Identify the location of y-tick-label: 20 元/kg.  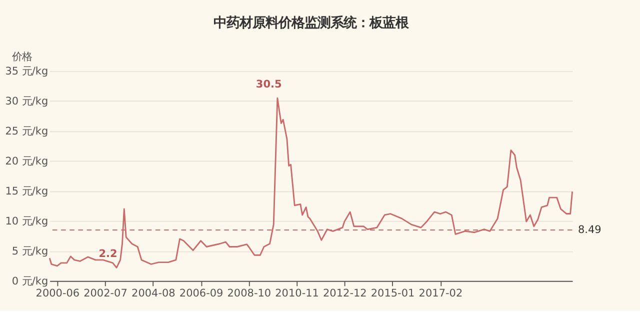
(26, 161).